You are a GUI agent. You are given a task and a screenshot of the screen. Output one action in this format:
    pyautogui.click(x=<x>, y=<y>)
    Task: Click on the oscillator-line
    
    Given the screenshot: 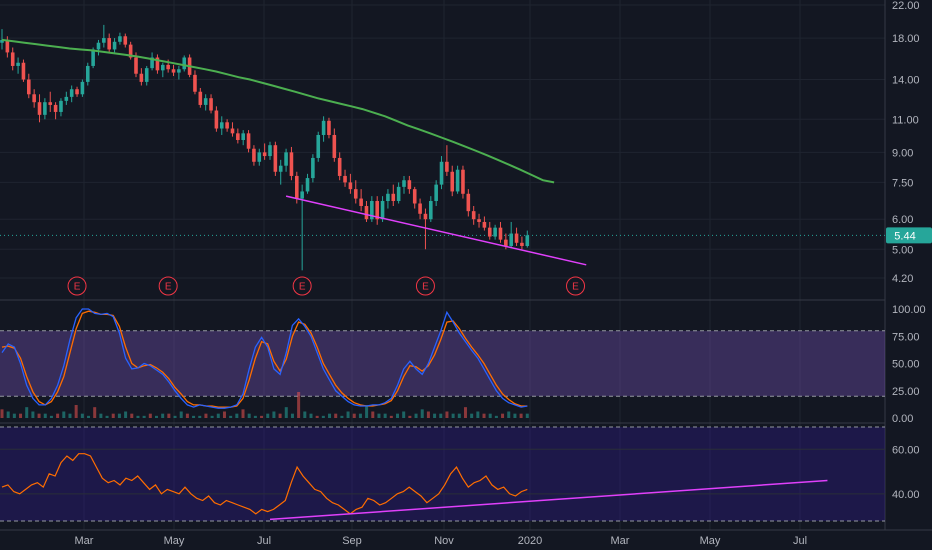 What is the action you would take?
    pyautogui.click(x=264, y=484)
    